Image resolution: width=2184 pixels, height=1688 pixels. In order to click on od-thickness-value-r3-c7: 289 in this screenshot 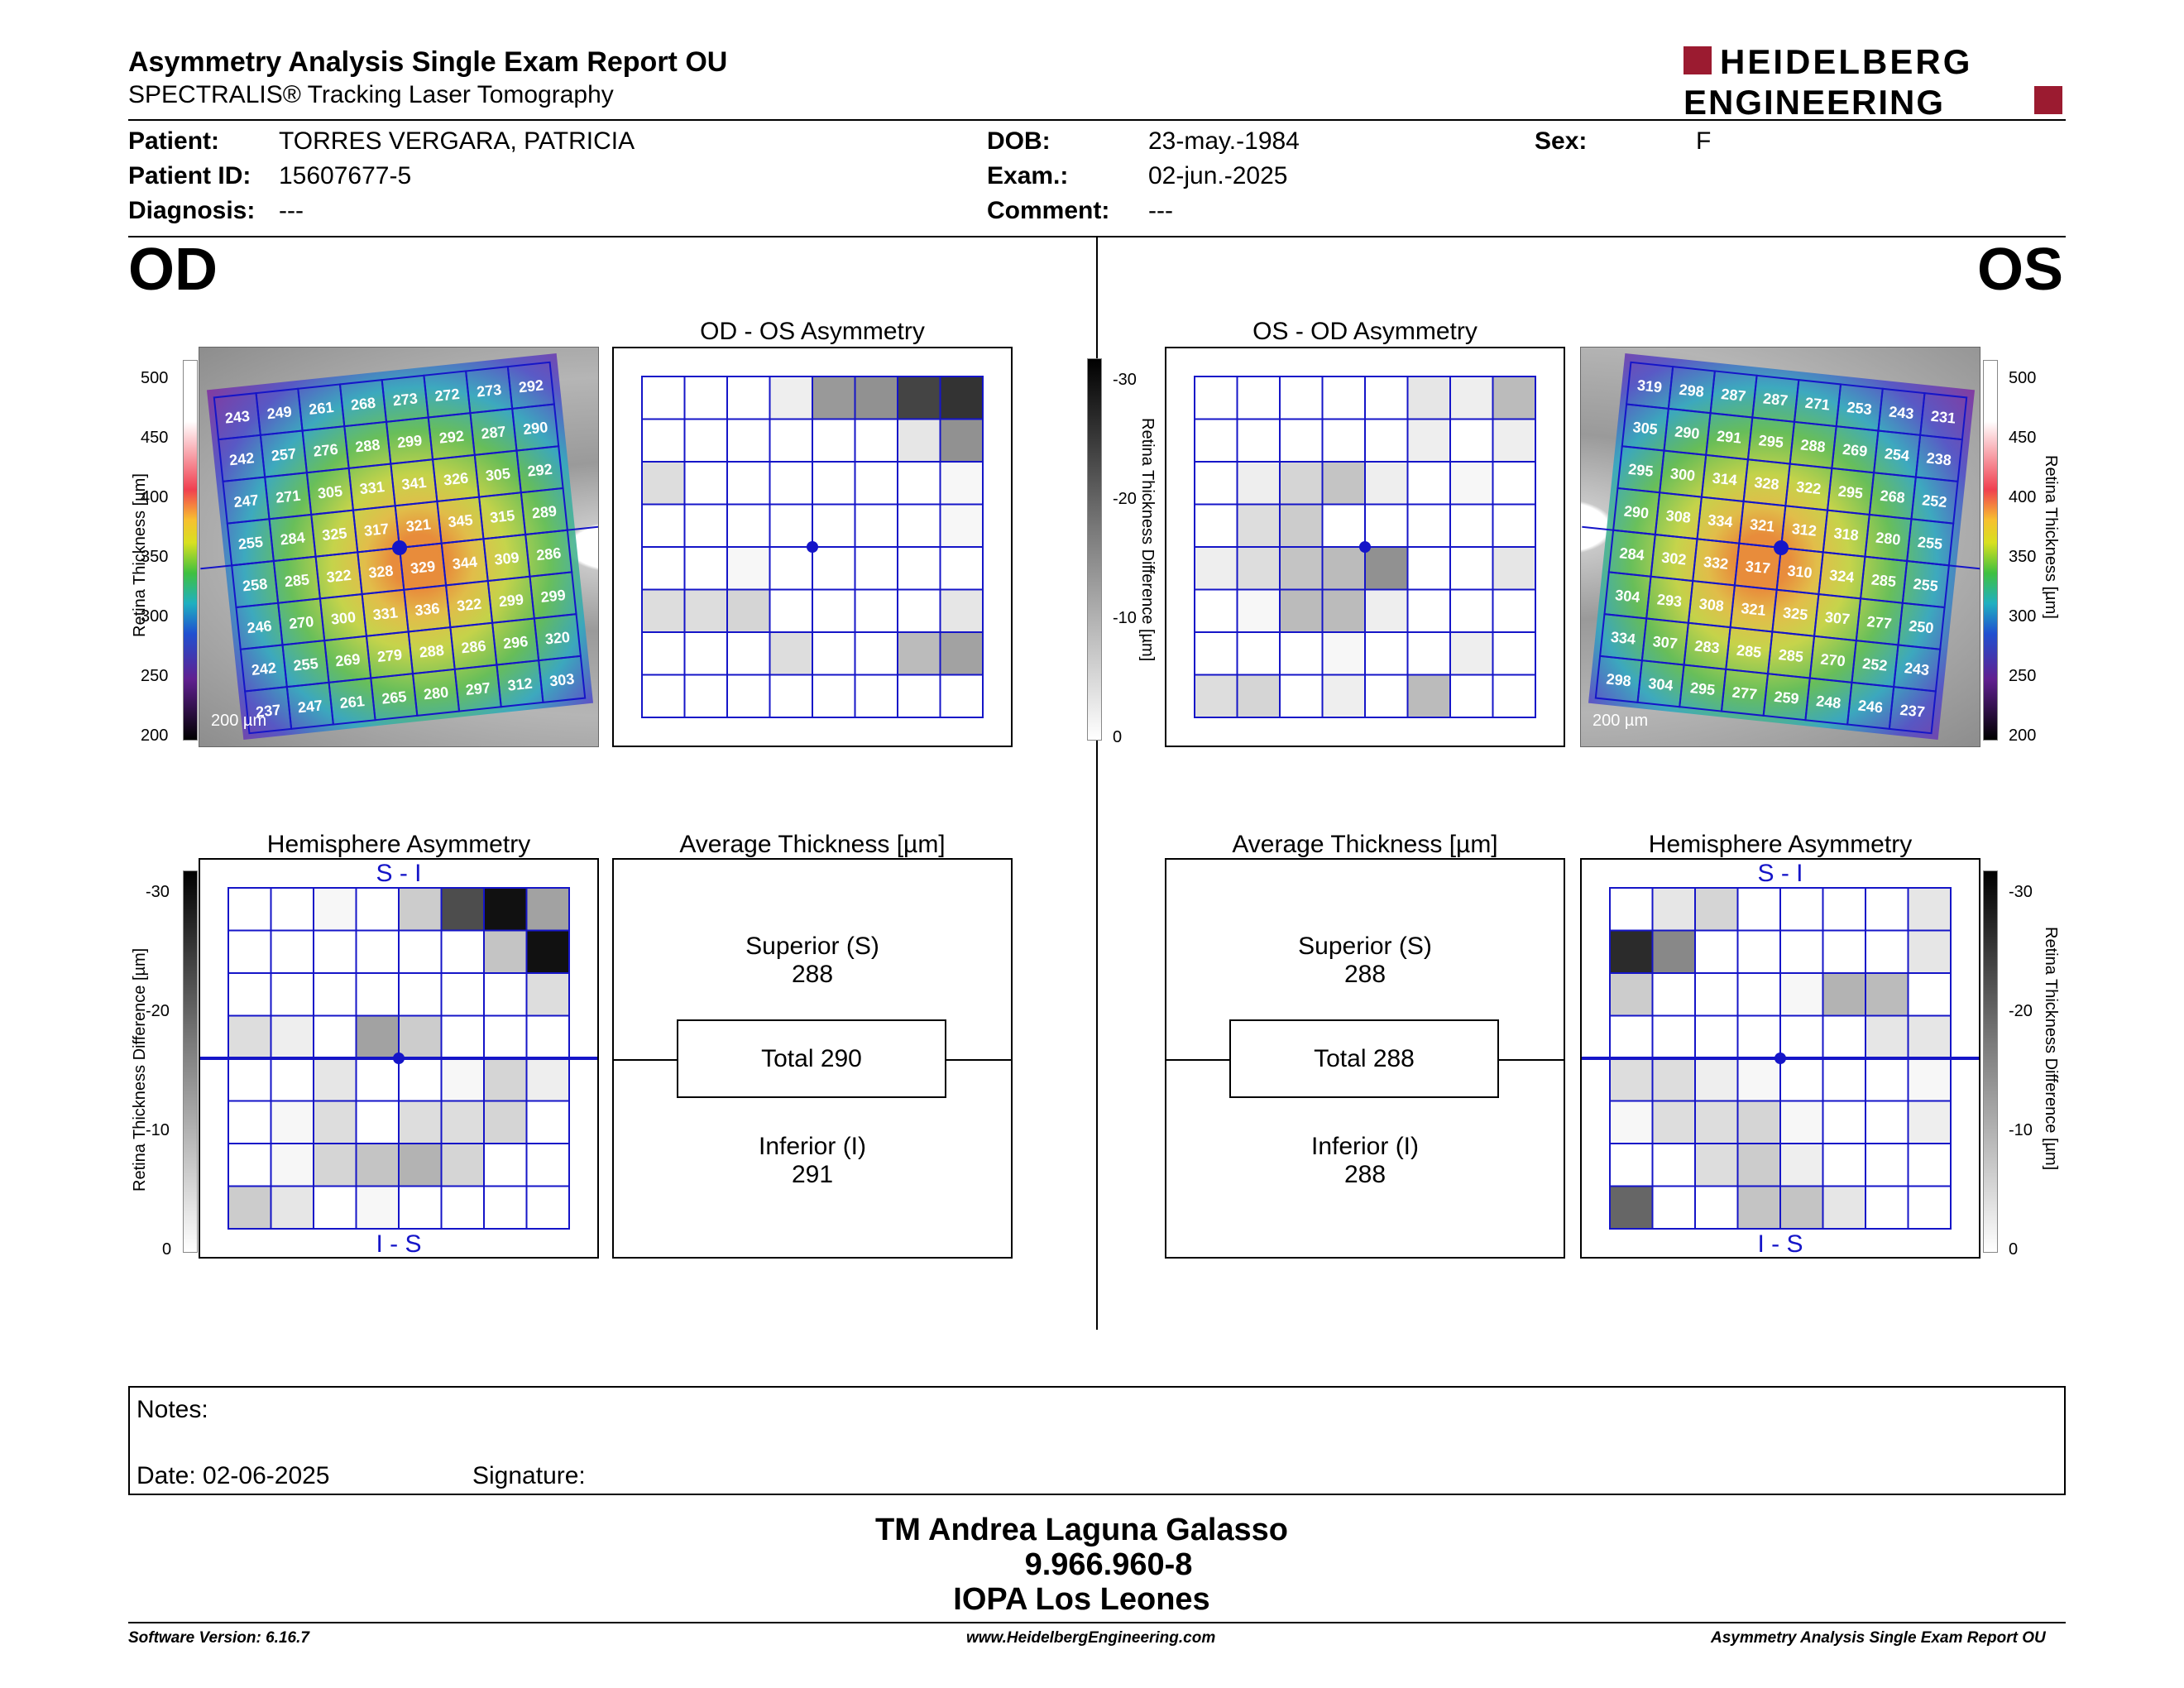, I will do `click(544, 511)`.